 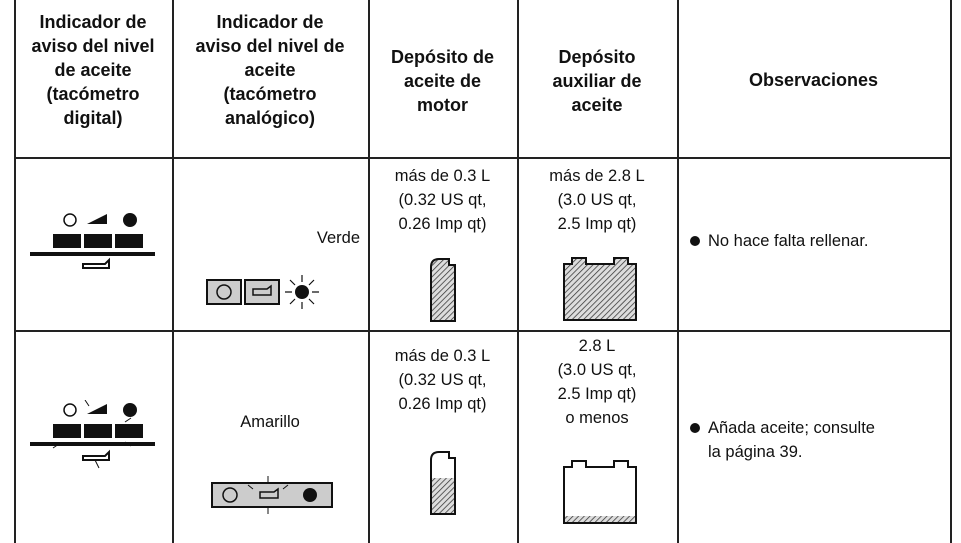 What do you see at coordinates (270, 422) in the screenshot?
I see `cell: Amarillo` at bounding box center [270, 422].